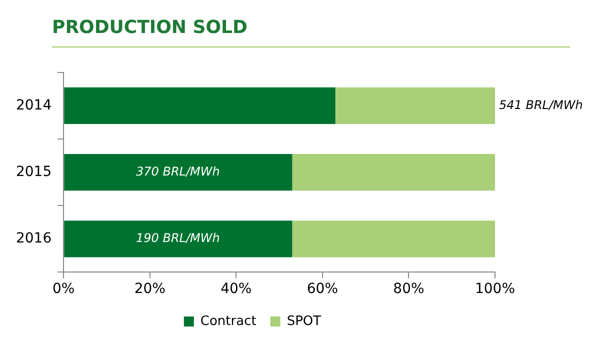 This screenshot has height=349, width=595. What do you see at coordinates (34, 238) in the screenshot?
I see `y-tick-label: 2016` at bounding box center [34, 238].